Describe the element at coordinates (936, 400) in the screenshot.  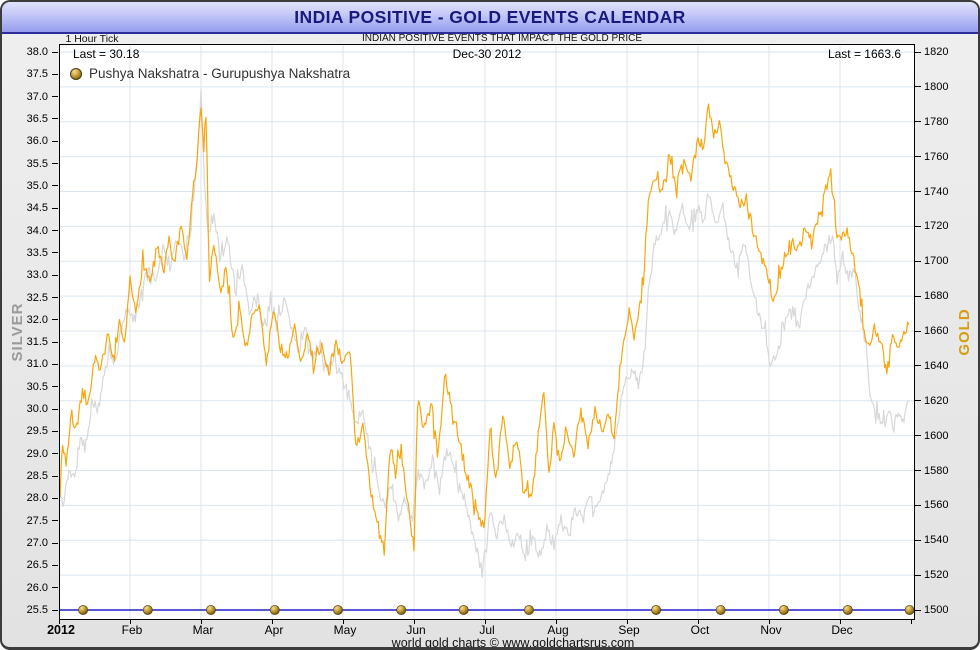
I see `gold-axis-tick-label: 1620` at that location.